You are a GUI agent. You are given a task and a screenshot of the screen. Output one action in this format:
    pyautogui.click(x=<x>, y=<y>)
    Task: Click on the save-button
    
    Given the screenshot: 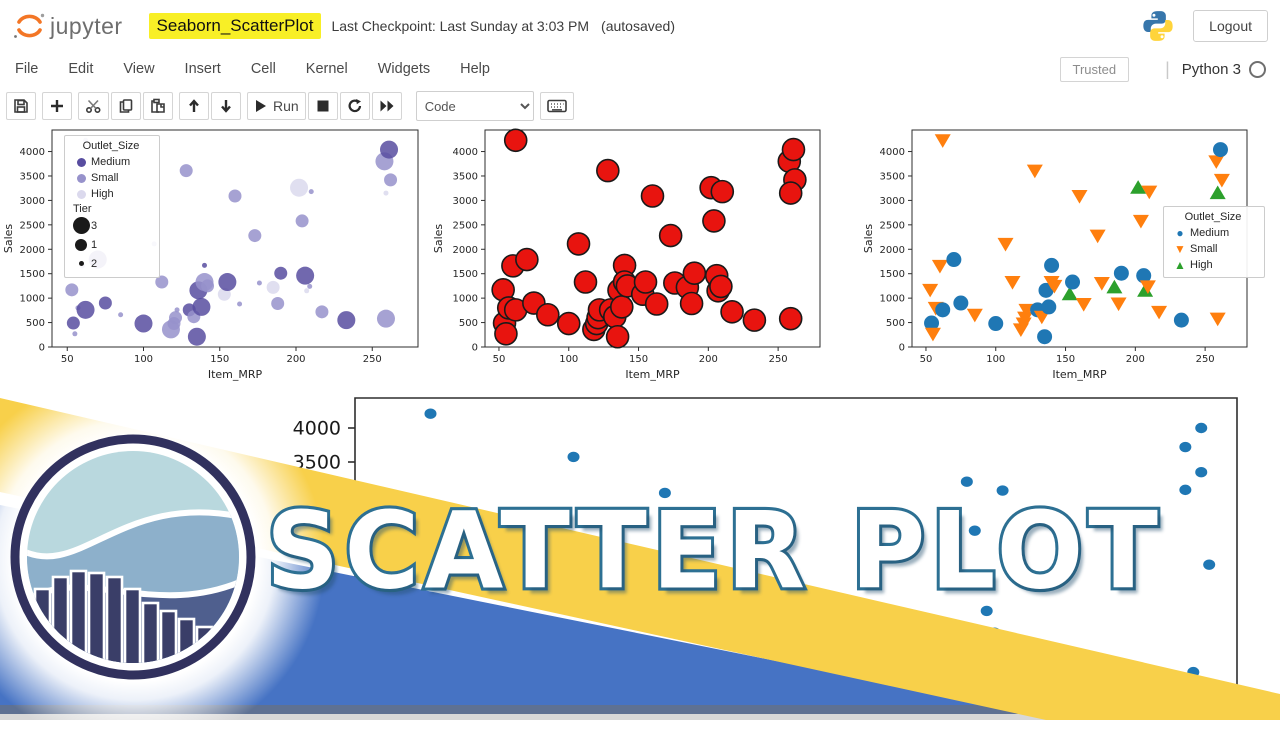 What is the action you would take?
    pyautogui.click(x=21, y=106)
    